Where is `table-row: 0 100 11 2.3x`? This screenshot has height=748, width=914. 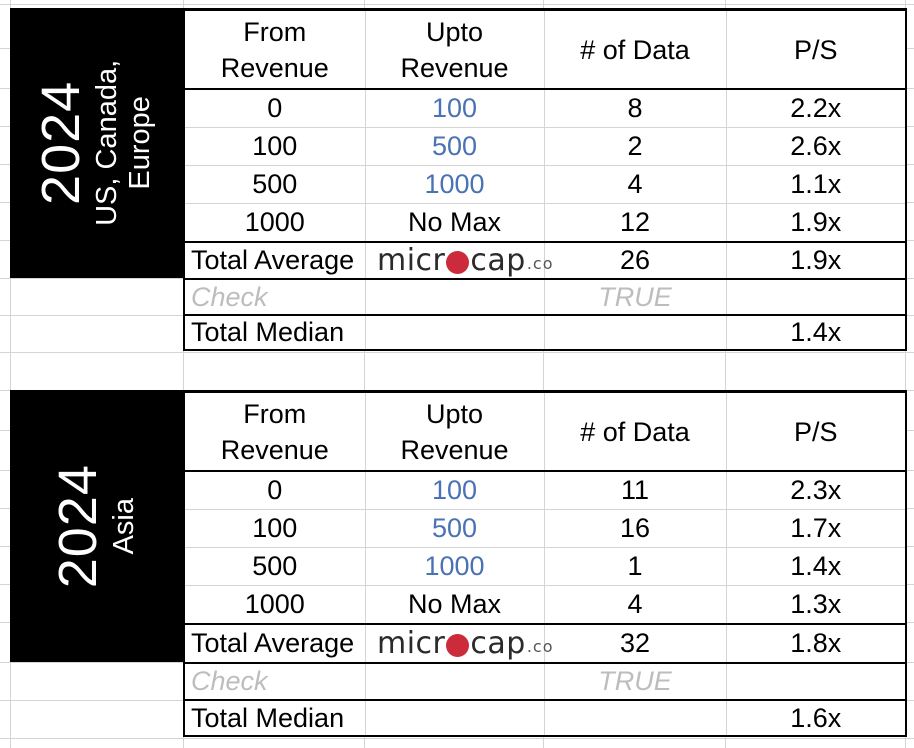
table-row: 0 100 11 2.3x is located at coordinates (545, 490).